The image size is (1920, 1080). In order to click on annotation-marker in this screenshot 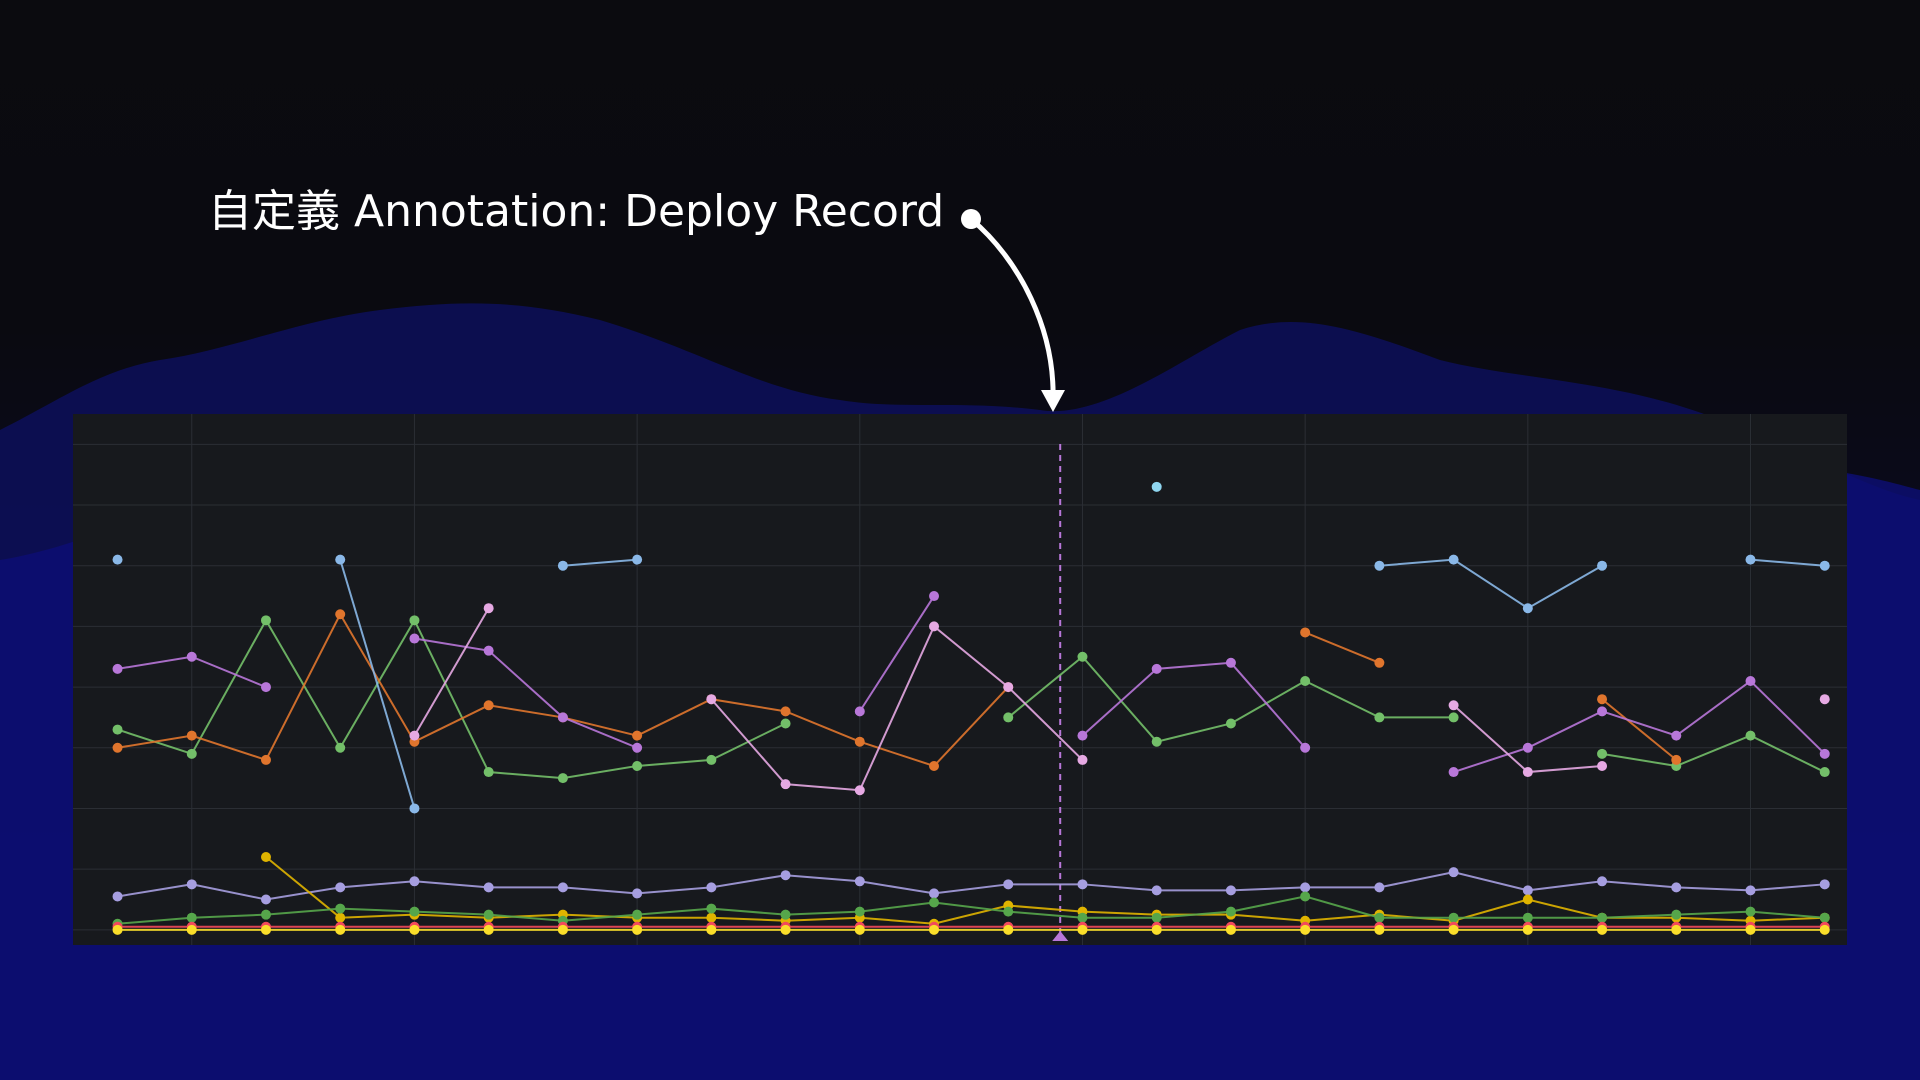, I will do `click(1060, 936)`.